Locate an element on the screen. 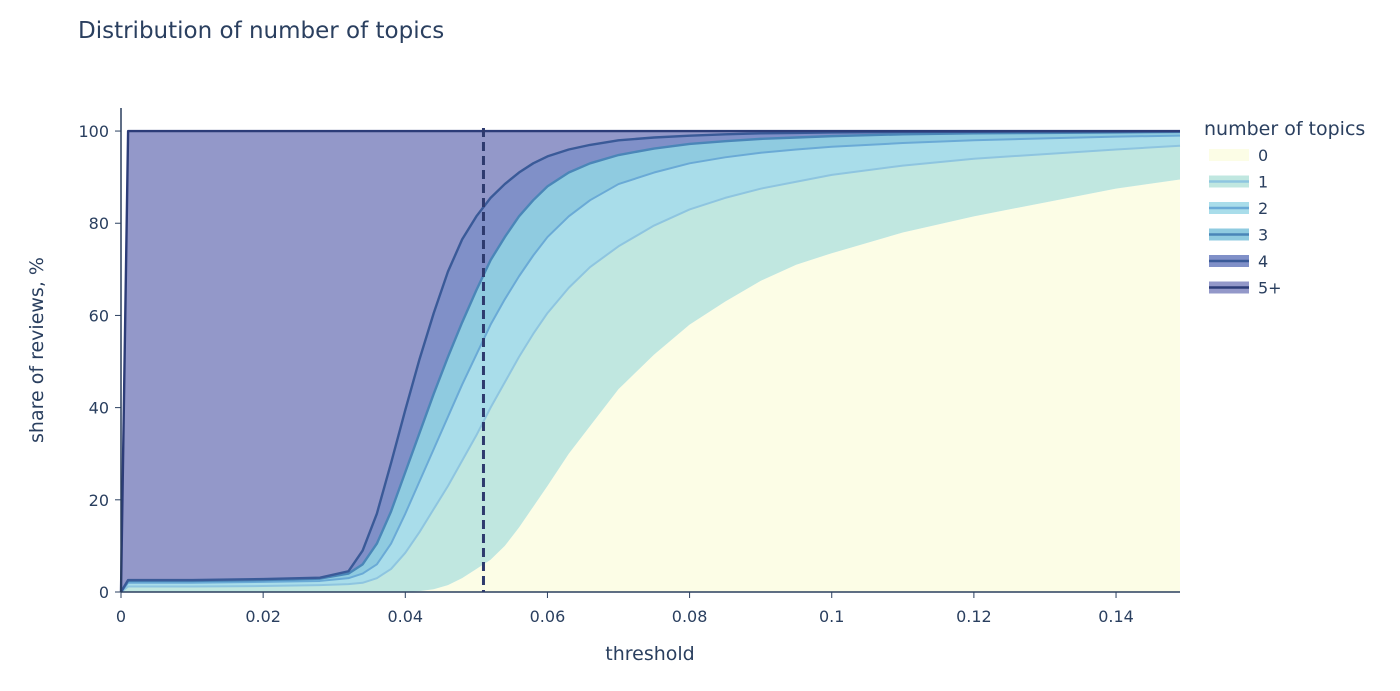  legend-label: 2 is located at coordinates (1263, 208).